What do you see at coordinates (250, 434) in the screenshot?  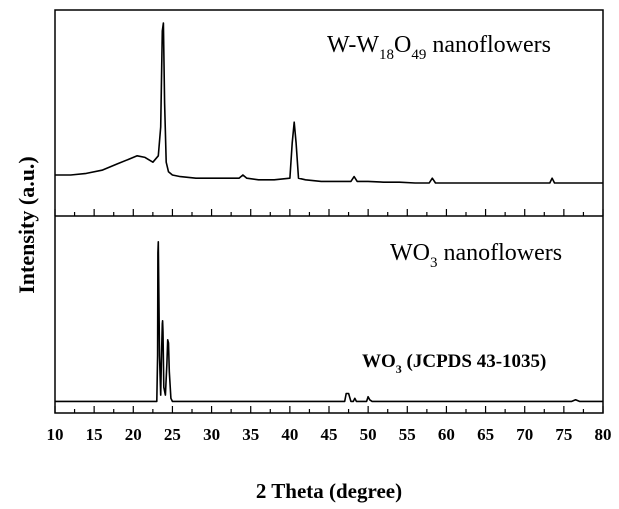 I see `x-tick-label: 35` at bounding box center [250, 434].